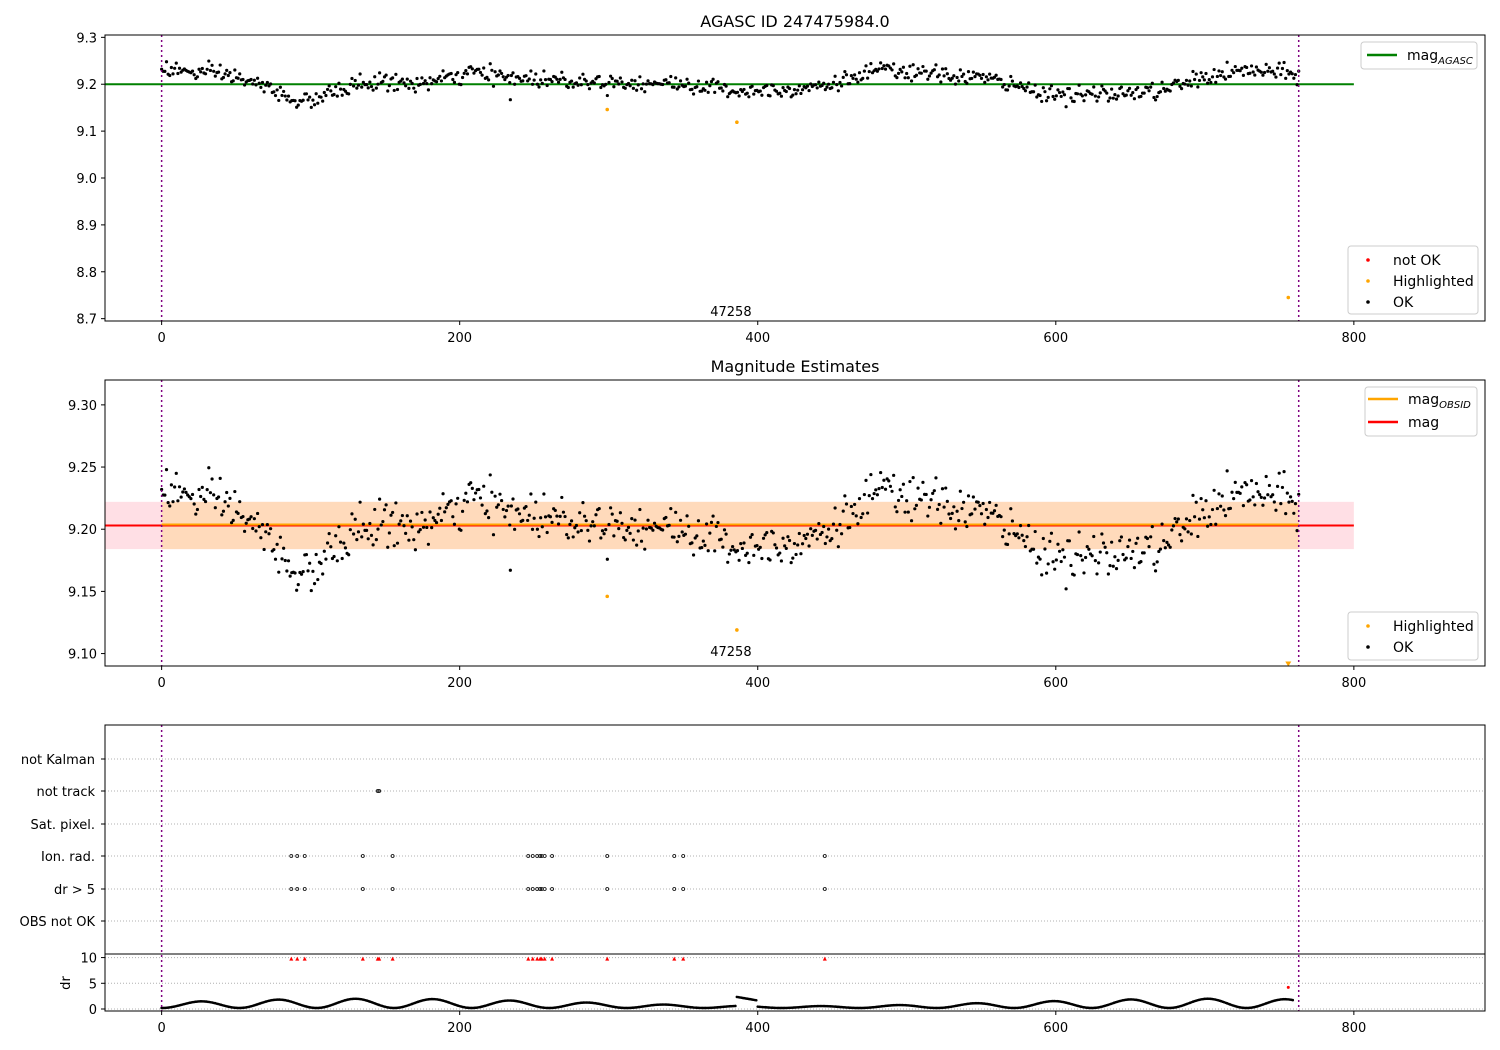 This screenshot has width=1500, height=1050. What do you see at coordinates (756, 1000) in the screenshot?
I see `dr-point` at bounding box center [756, 1000].